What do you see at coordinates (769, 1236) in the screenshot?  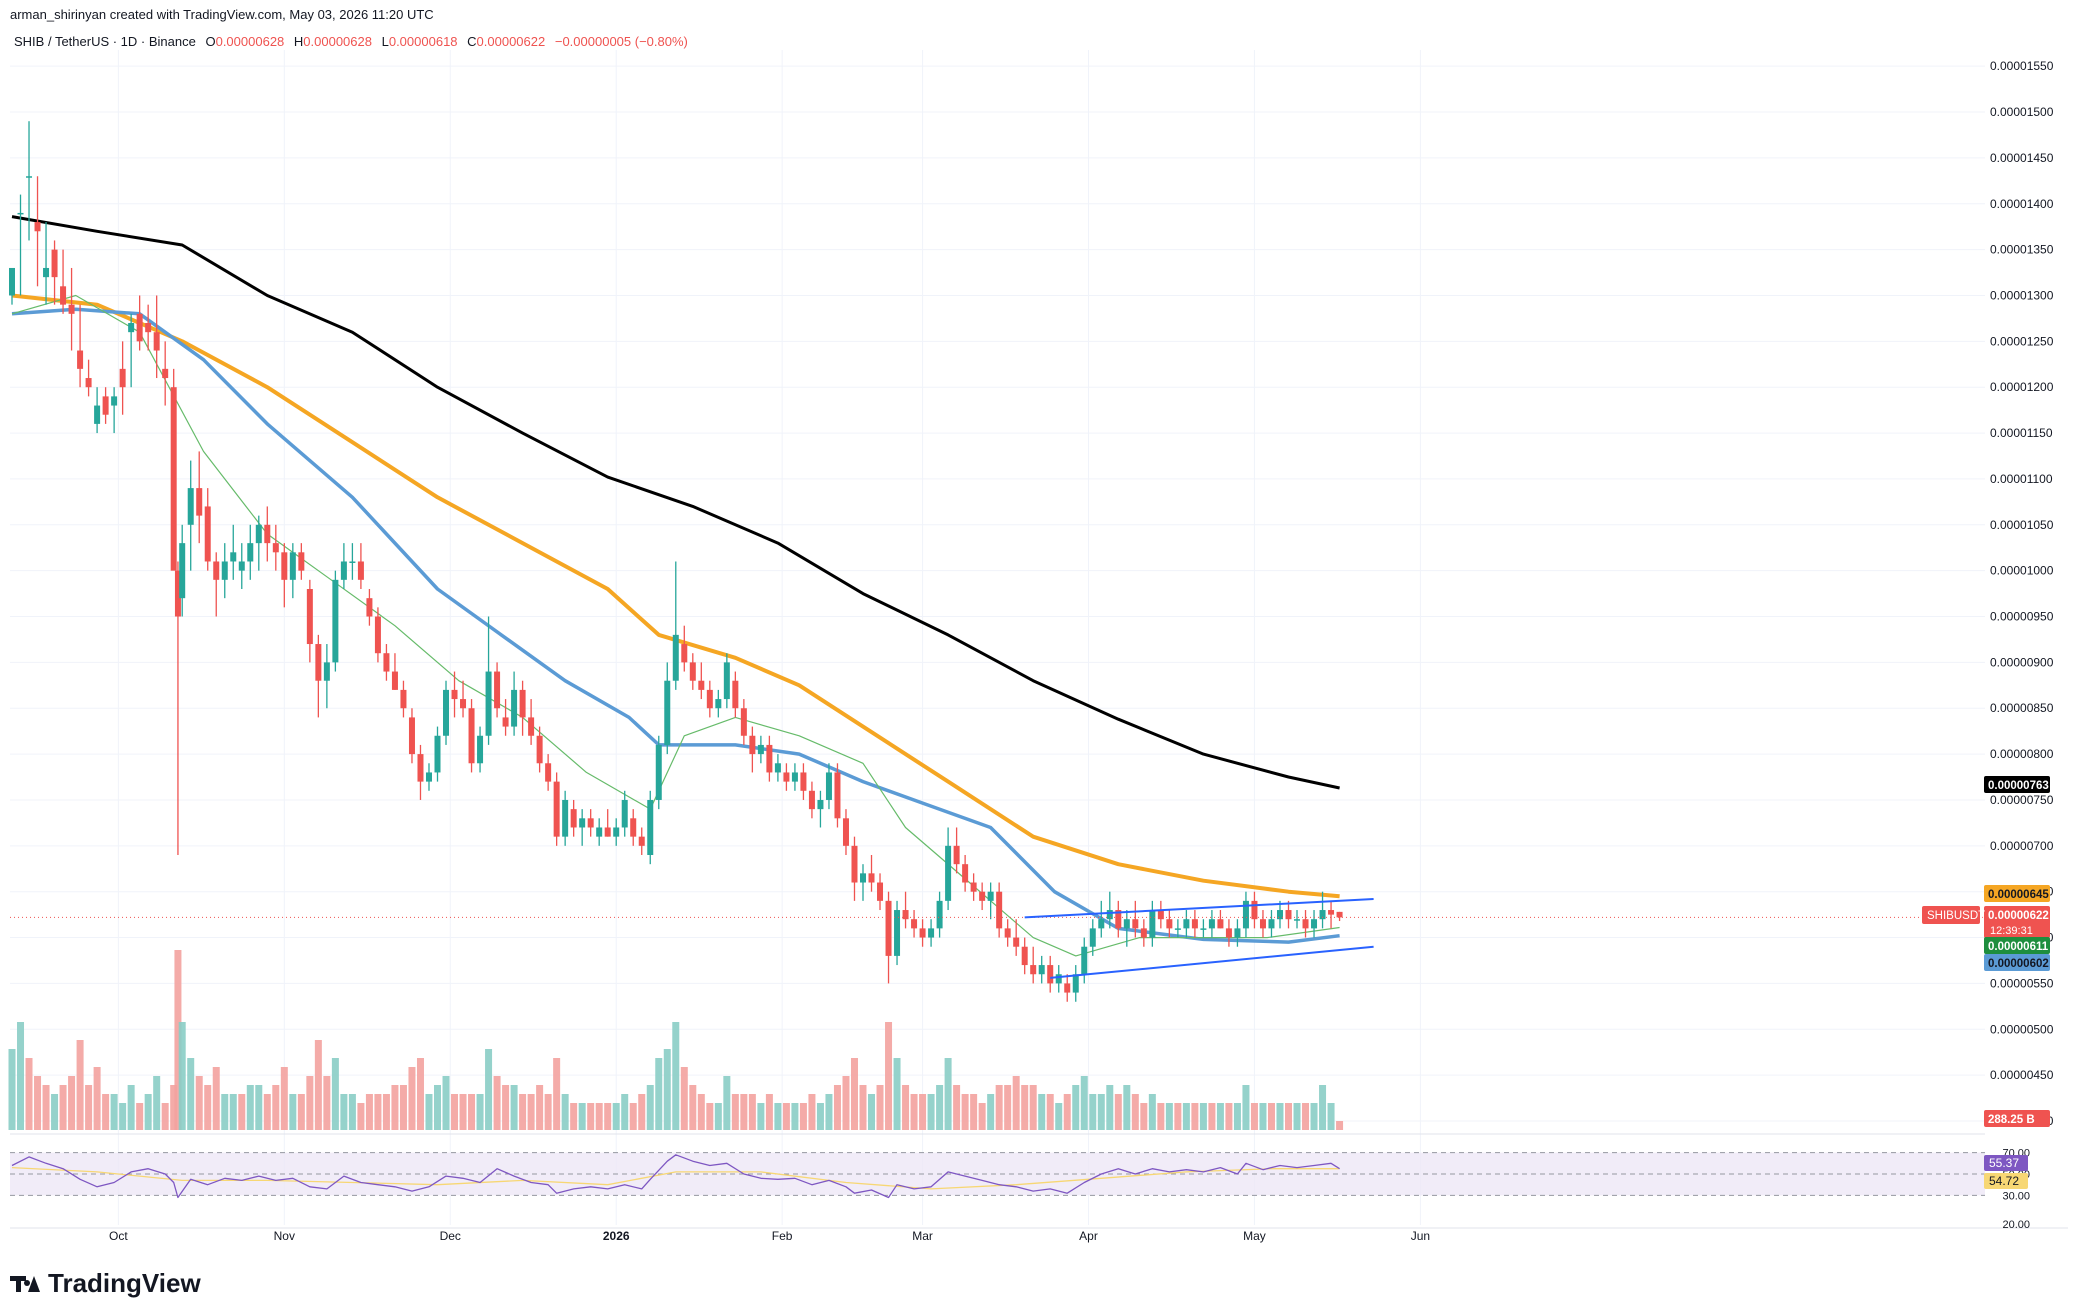 I see `time-axis: Oct Nov Dec 2026 Feb Mar Apr May Jun` at bounding box center [769, 1236].